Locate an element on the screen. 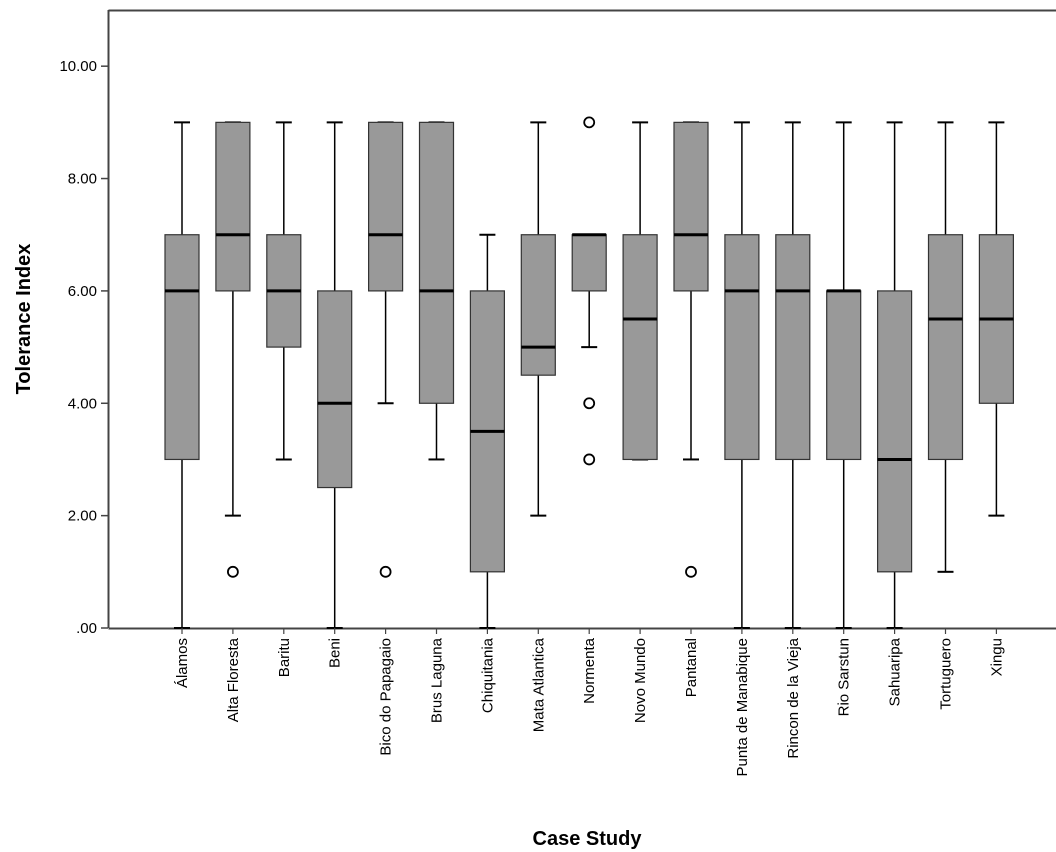 The width and height of the screenshot is (1056, 852). x-tick-label: Rio Sarstun is located at coordinates (844, 677).